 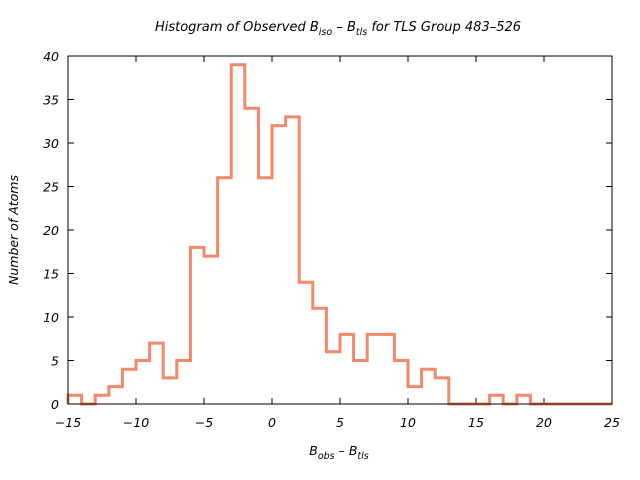 What do you see at coordinates (51, 274) in the screenshot?
I see `y-tick-label: 15` at bounding box center [51, 274].